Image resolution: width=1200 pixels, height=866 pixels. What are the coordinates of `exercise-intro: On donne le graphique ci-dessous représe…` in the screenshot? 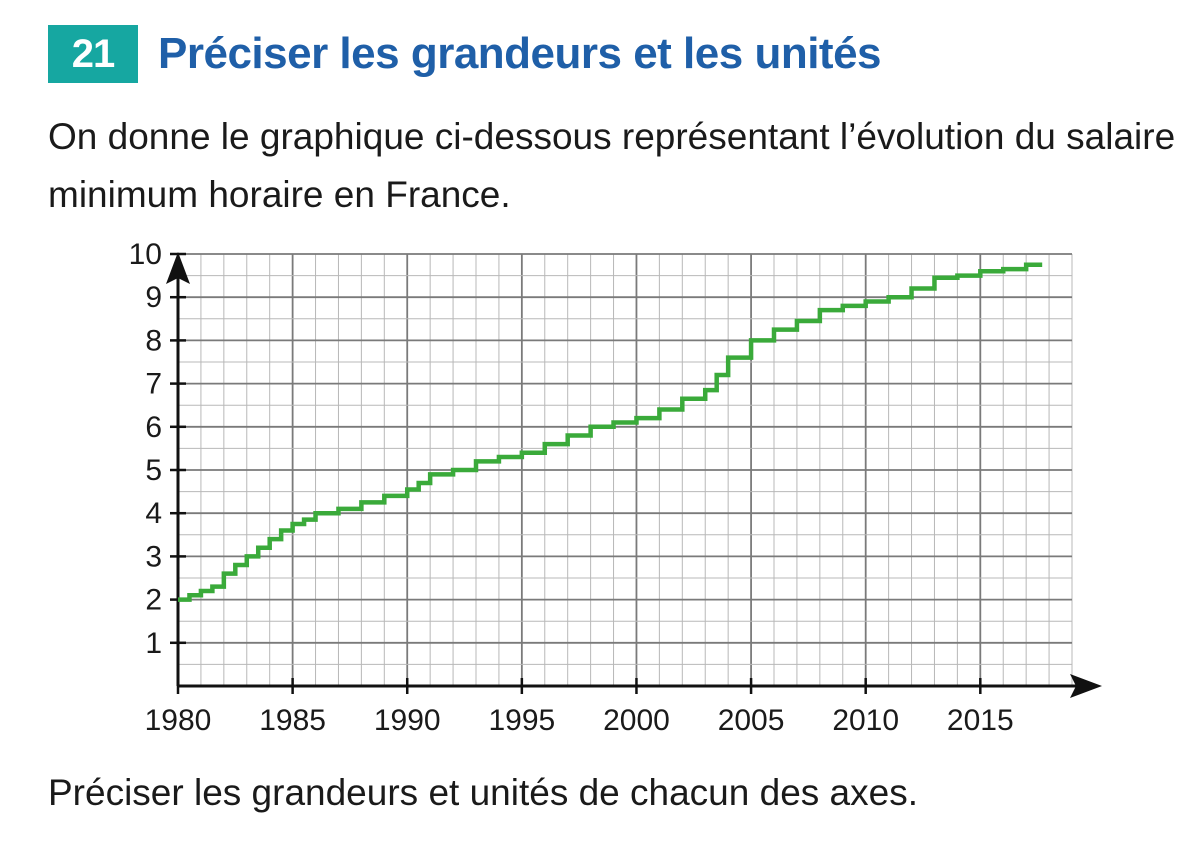 It's located at (612, 165).